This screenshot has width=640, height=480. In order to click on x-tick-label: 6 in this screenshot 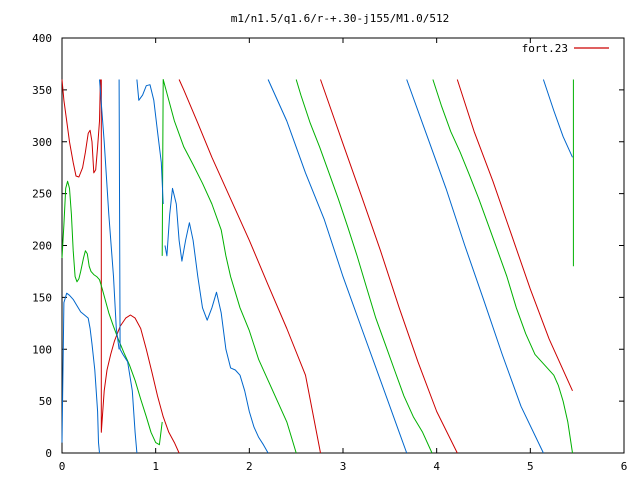, I will do `click(624, 466)`.